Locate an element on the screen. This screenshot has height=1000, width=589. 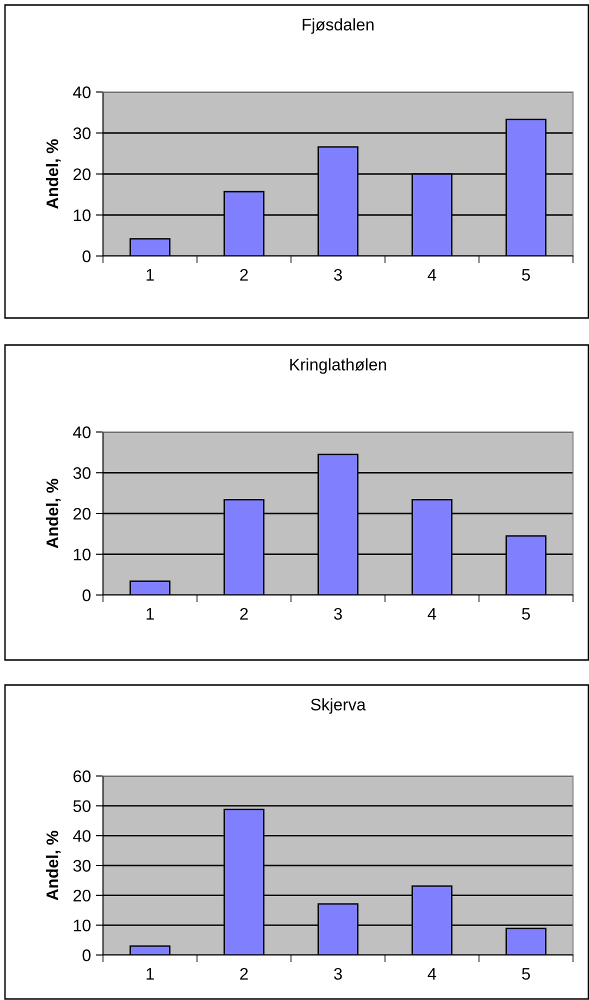
chart-title: Fjøsdalen is located at coordinates (338, 26).